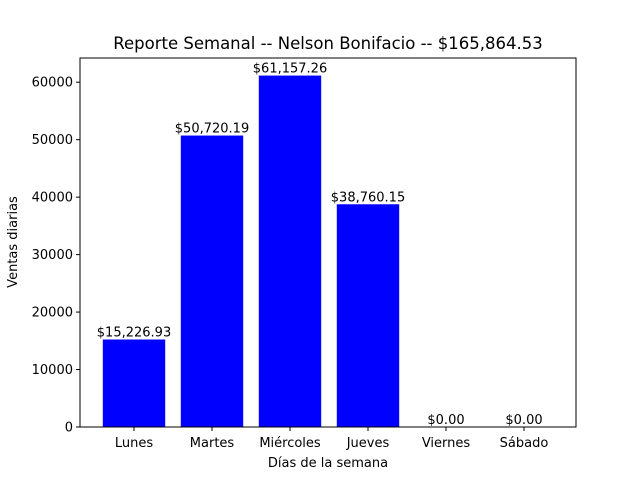 The width and height of the screenshot is (640, 480). Describe the element at coordinates (52, 313) in the screenshot. I see `y-tick-label: 20000` at that location.